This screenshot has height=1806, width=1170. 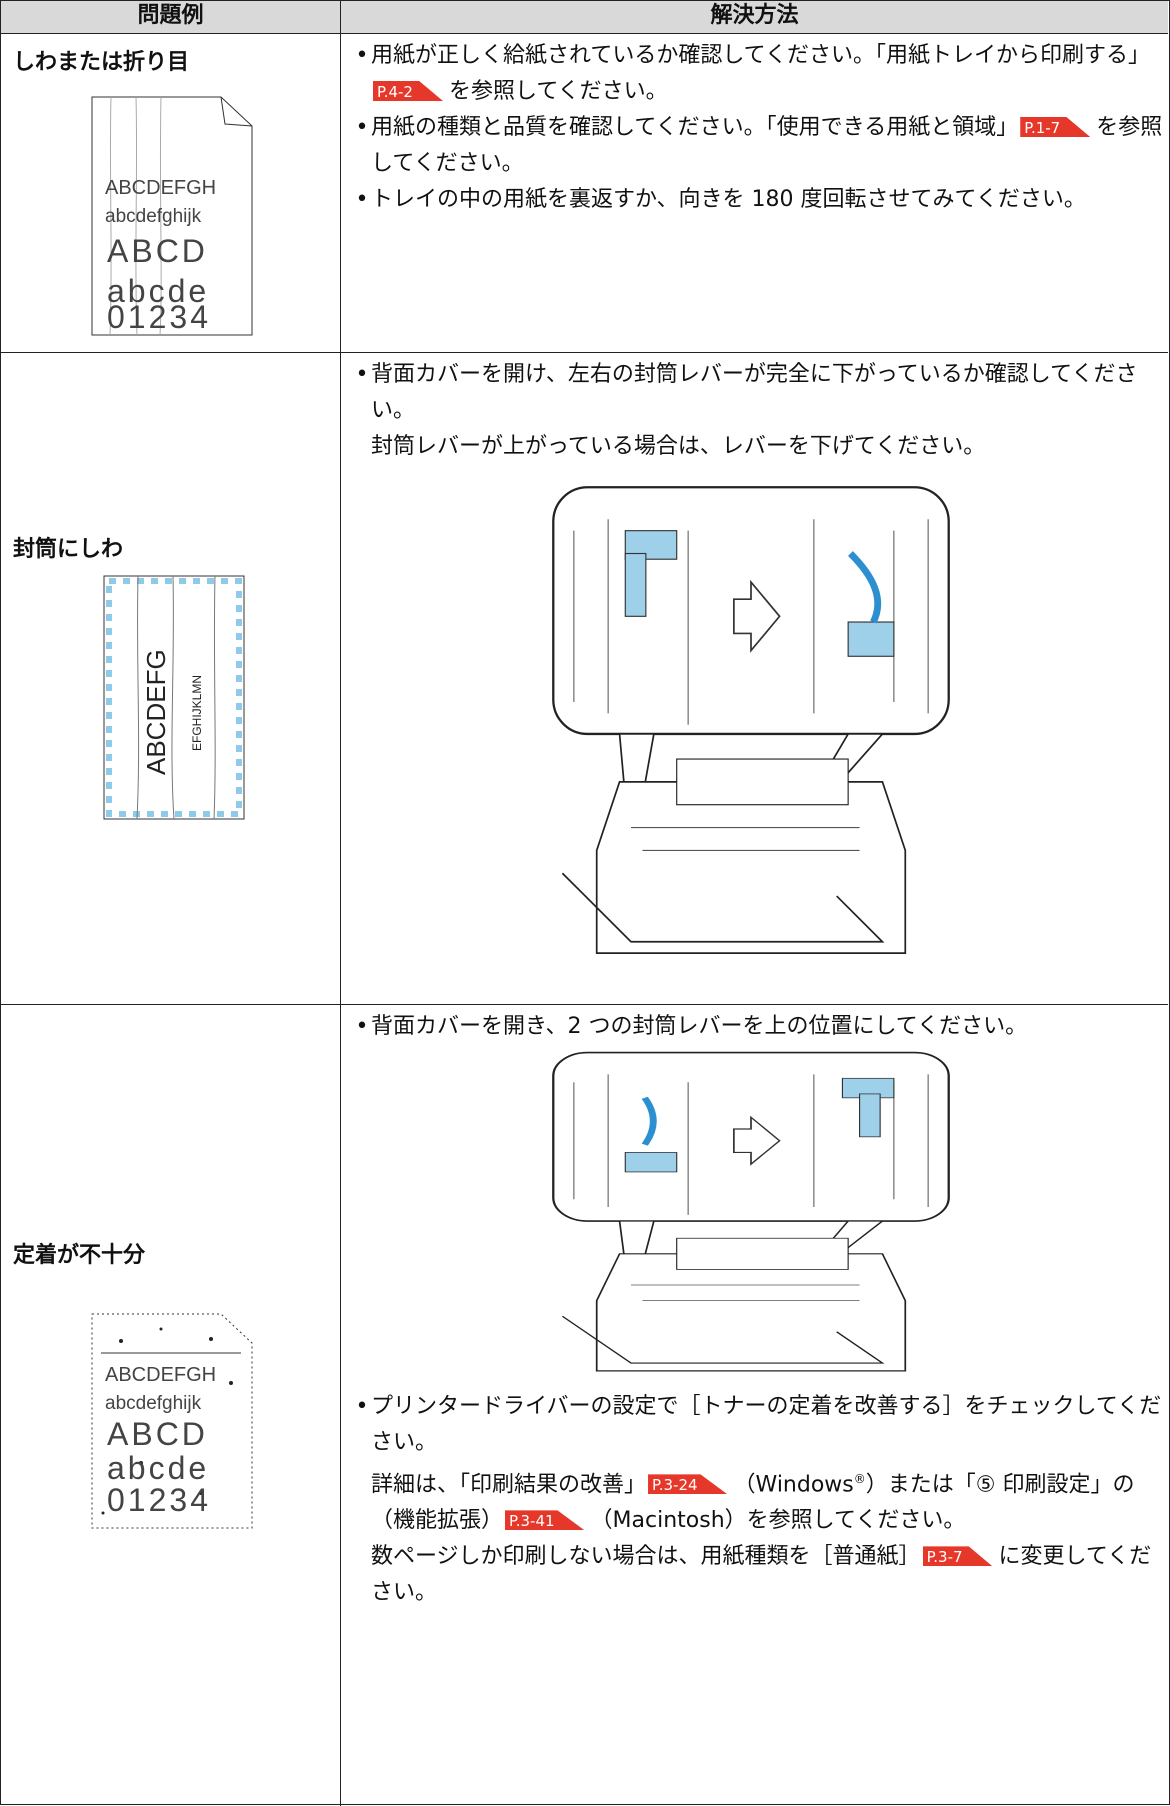 I want to click on text-run: ）または「⑤ 印刷設定」の（機能拡張）, so click(x=753, y=1503).